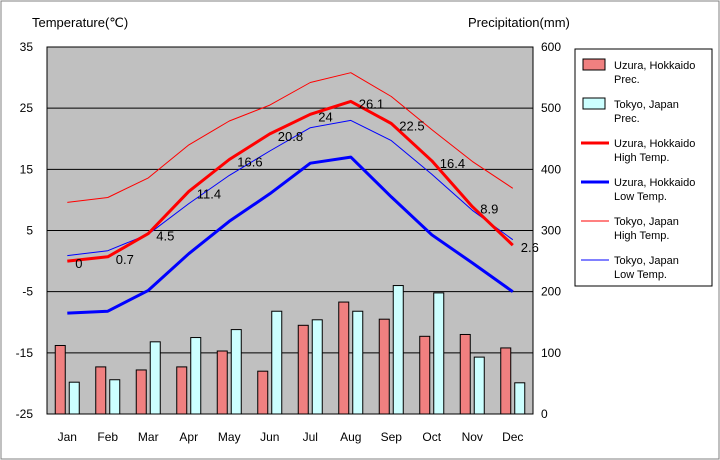 The width and height of the screenshot is (720, 460). I want to click on x-tick-label: Dec, so click(512, 437).